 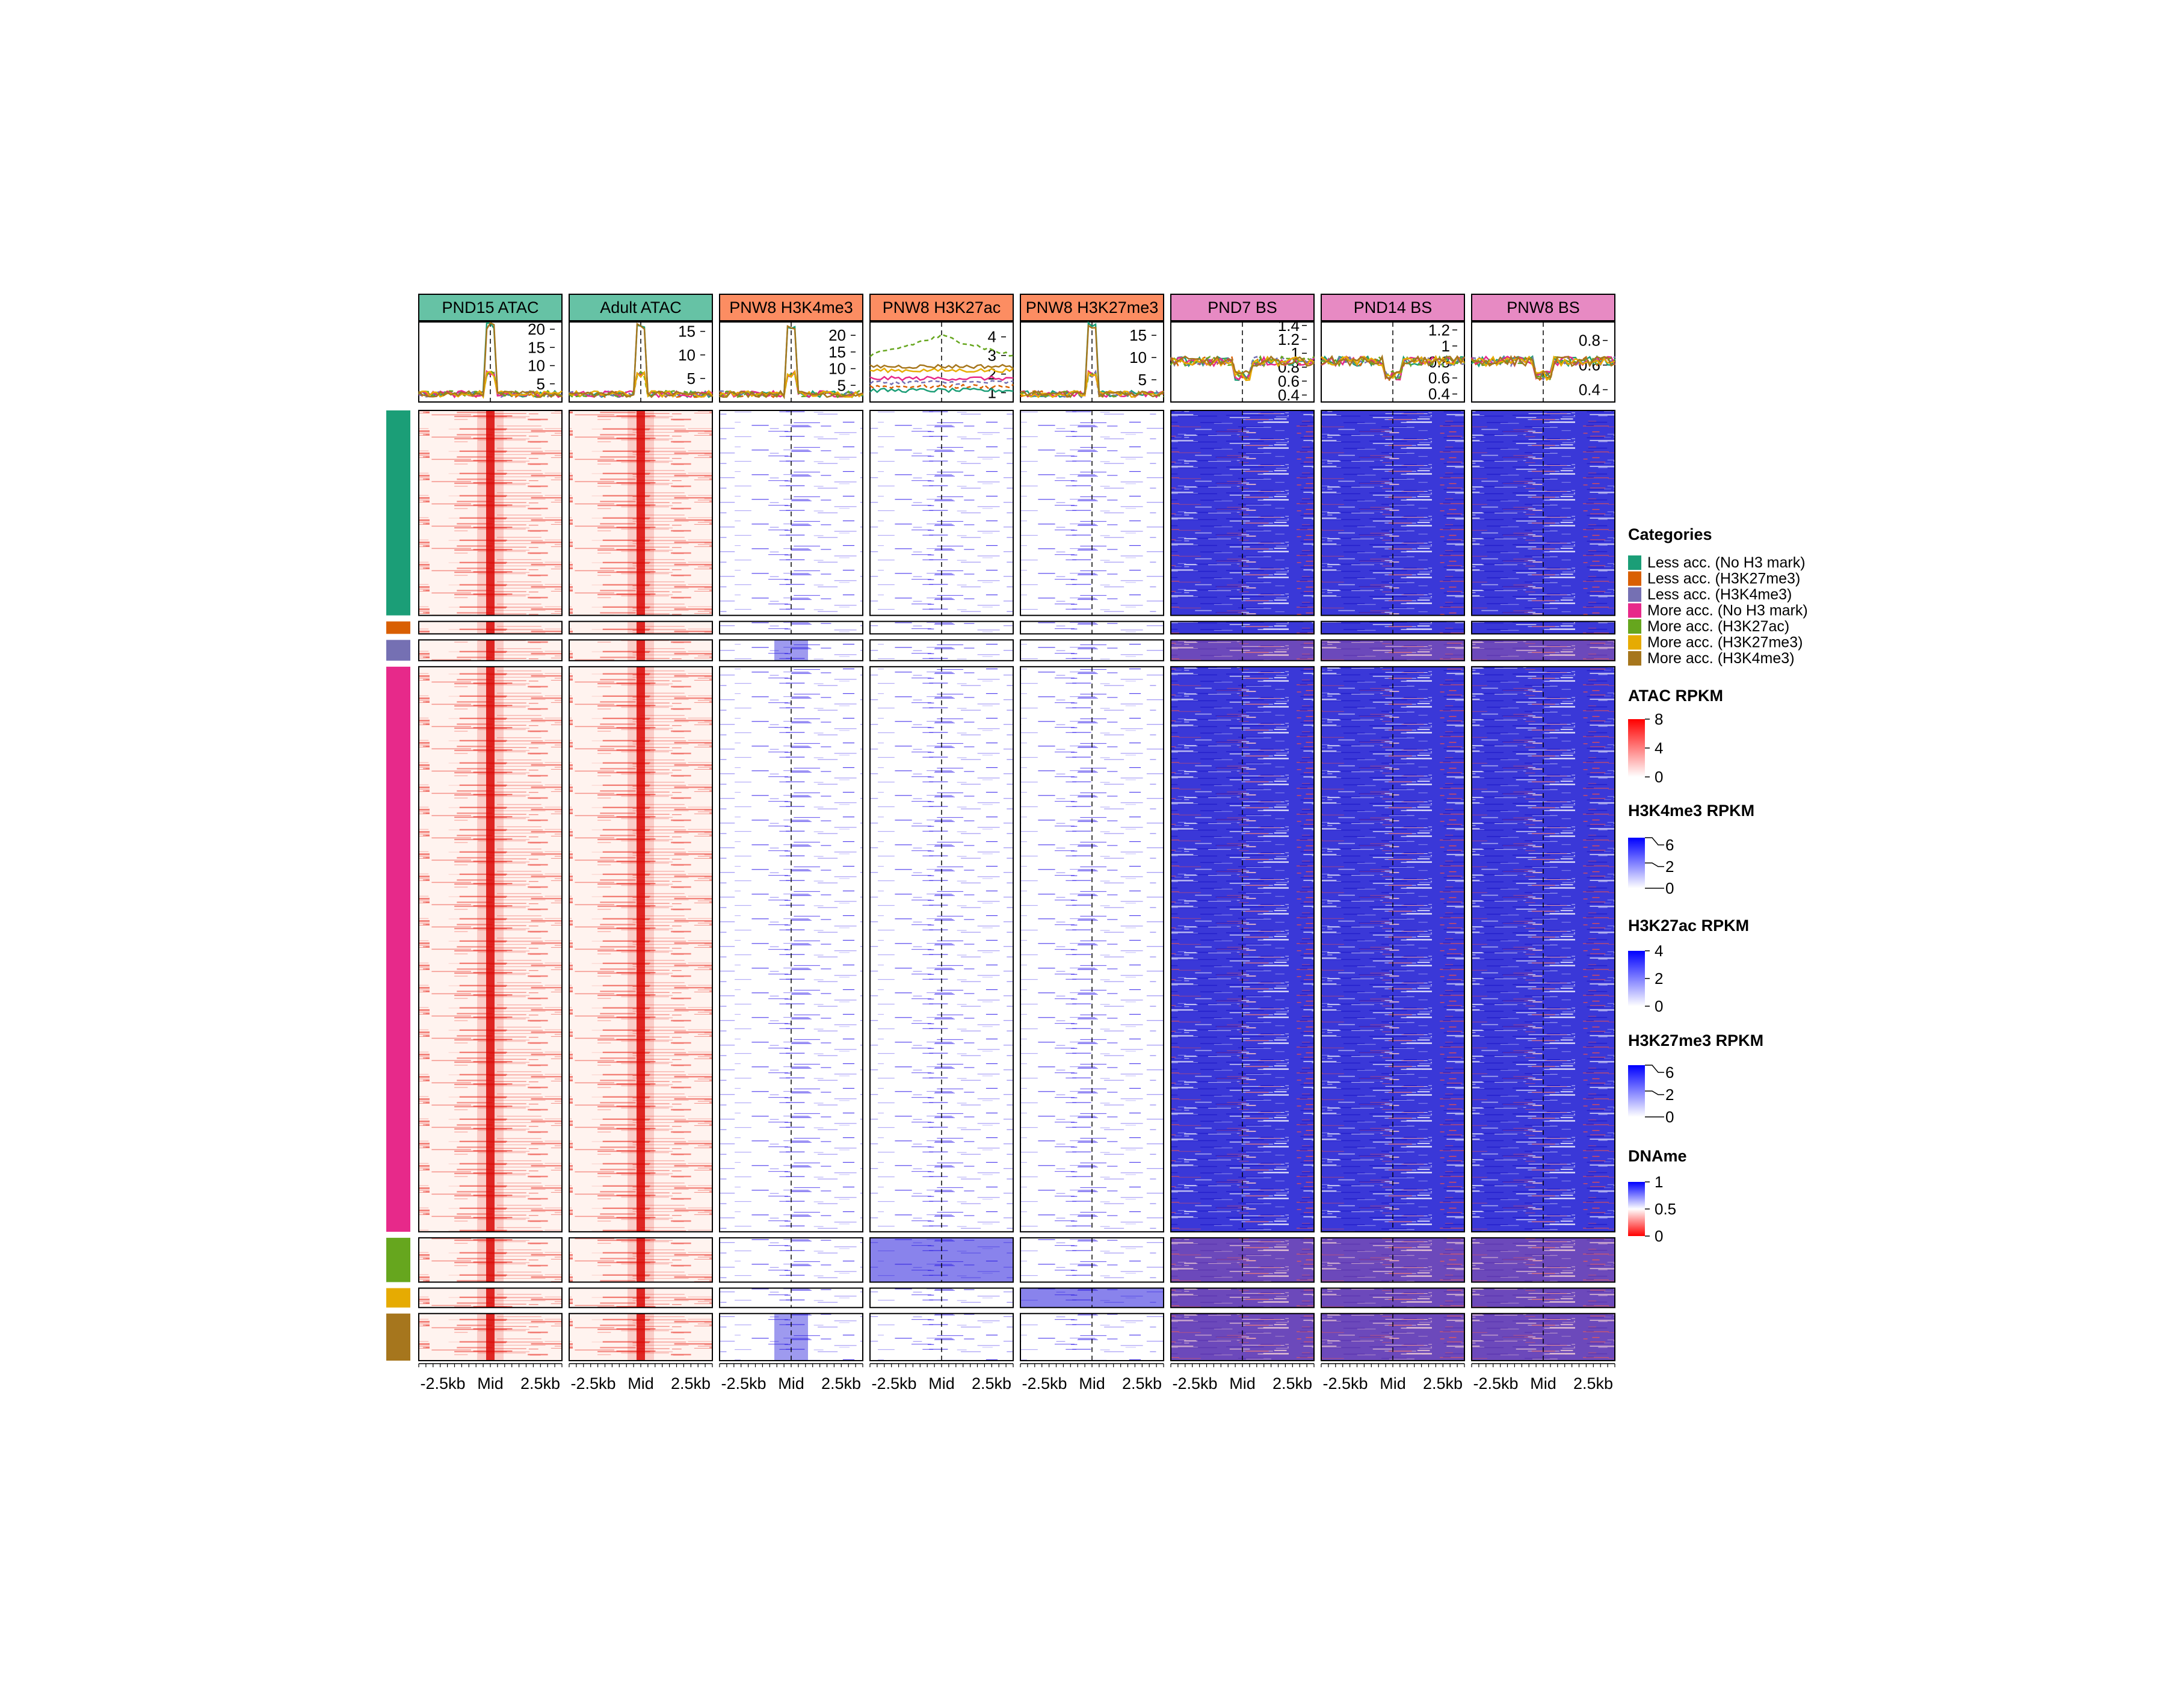 I want to click on legend-title: H3K4me3 RPKM, so click(x=1691, y=811).